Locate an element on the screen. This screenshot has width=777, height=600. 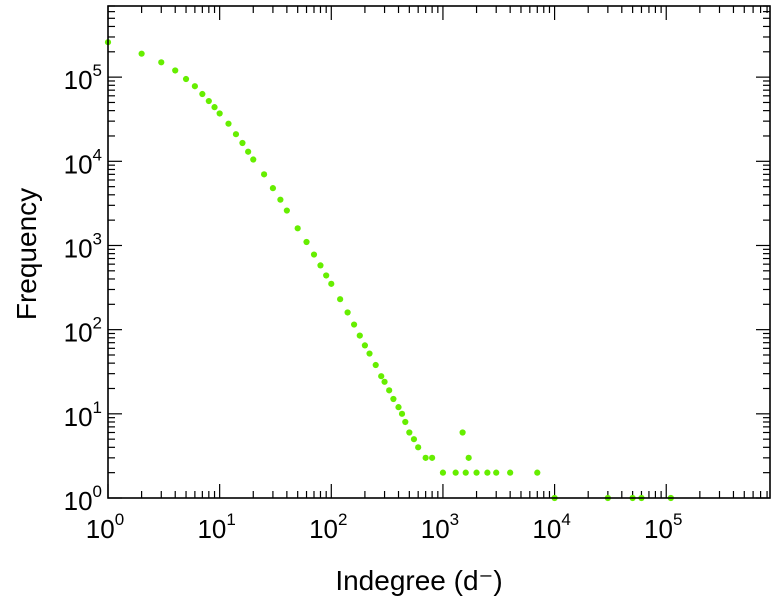
y-tick-labels: 10⁰ 10¹ 10² 10³ 10⁴ 10⁵ is located at coordinates (83, 288).